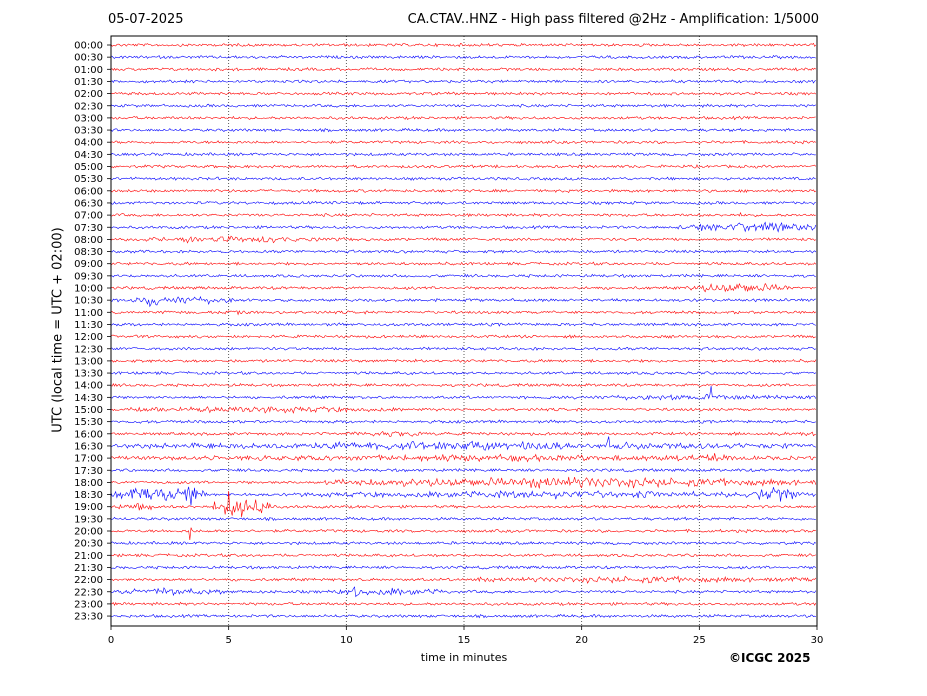 Image resolution: width=927 pixels, height=696 pixels. What do you see at coordinates (88, 264) in the screenshot?
I see `y-tick-label: 09:00` at bounding box center [88, 264].